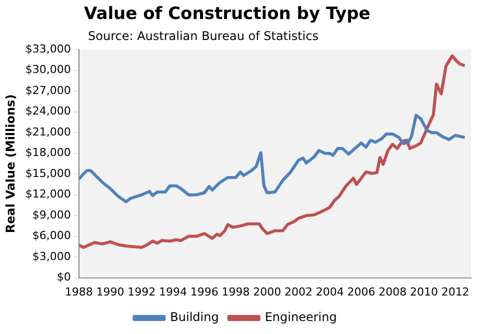 The height and width of the screenshot is (334, 491). What do you see at coordinates (203, 36) in the screenshot?
I see `chart-subtitle: Source: Australian Bureau of Statistics` at bounding box center [203, 36].